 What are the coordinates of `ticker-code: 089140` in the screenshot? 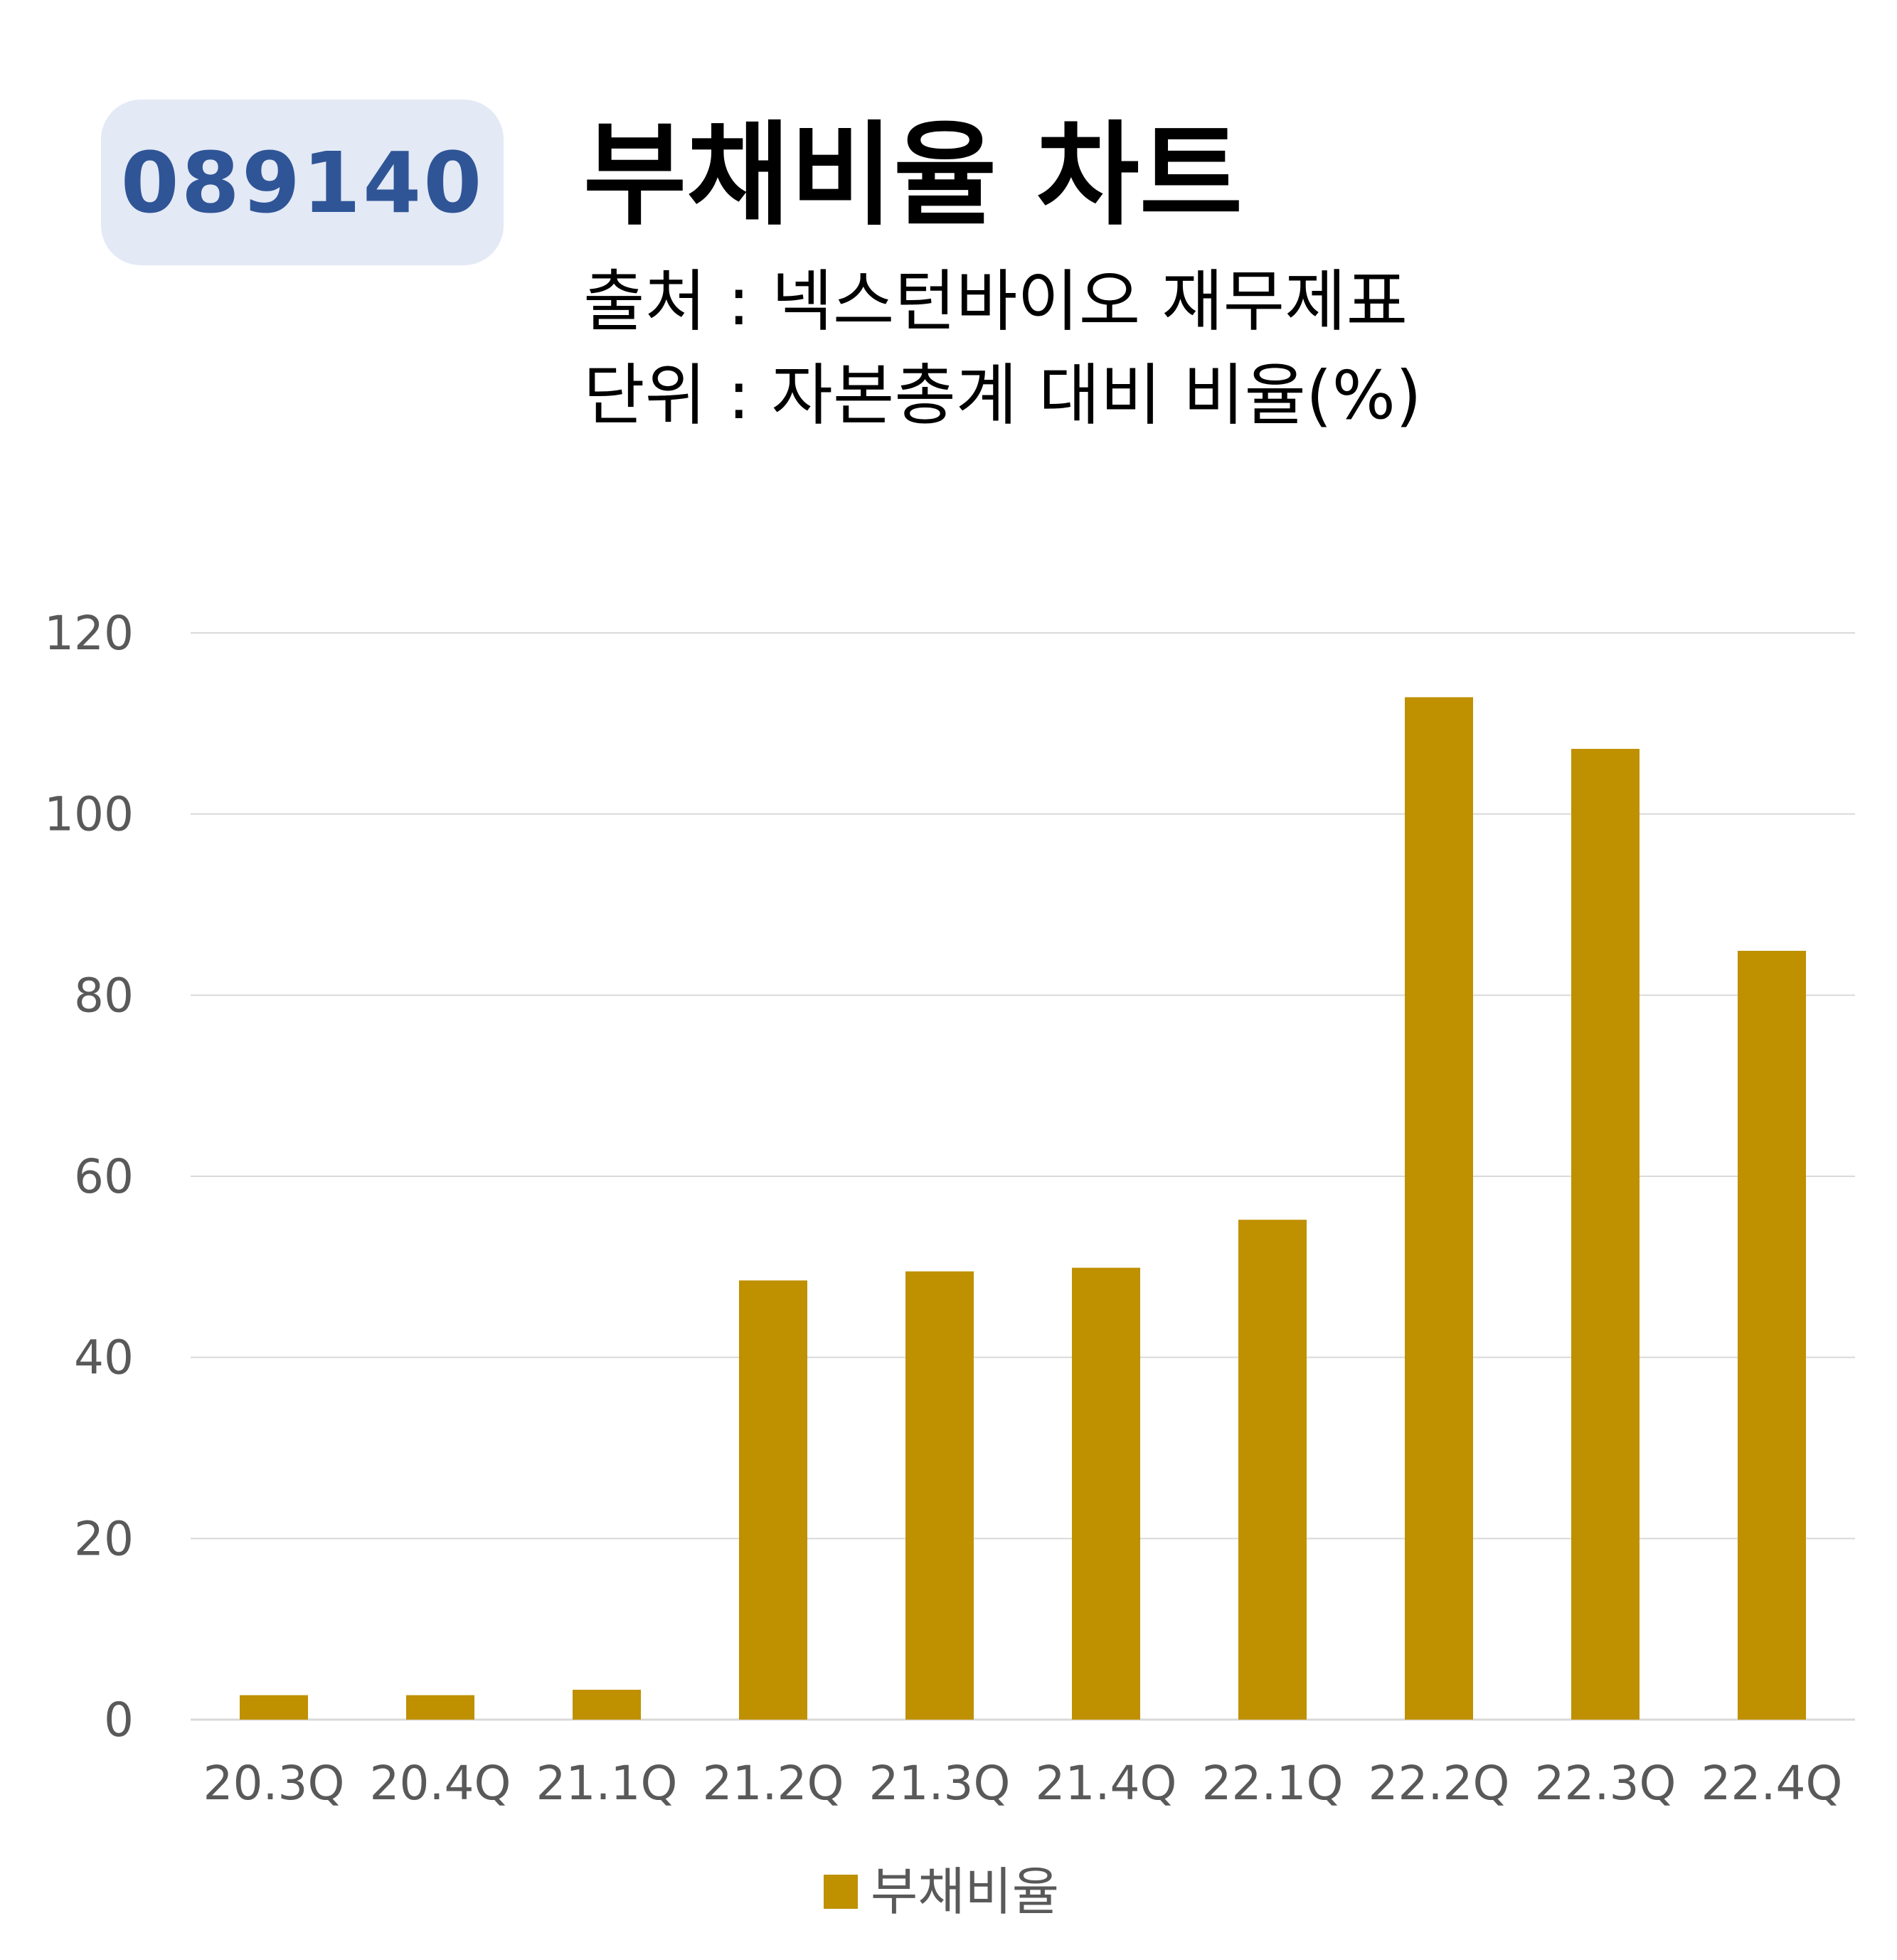 It's located at (302, 182).